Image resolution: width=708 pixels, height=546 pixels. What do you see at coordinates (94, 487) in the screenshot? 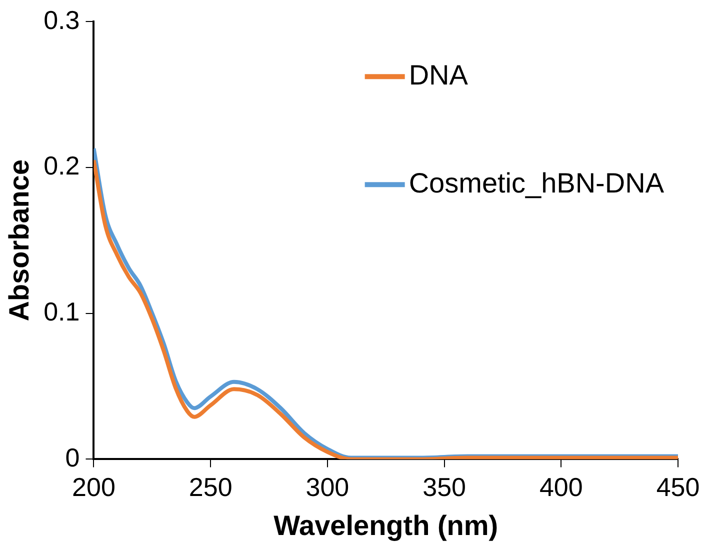
I see `x-tick-label: 200` at bounding box center [94, 487].